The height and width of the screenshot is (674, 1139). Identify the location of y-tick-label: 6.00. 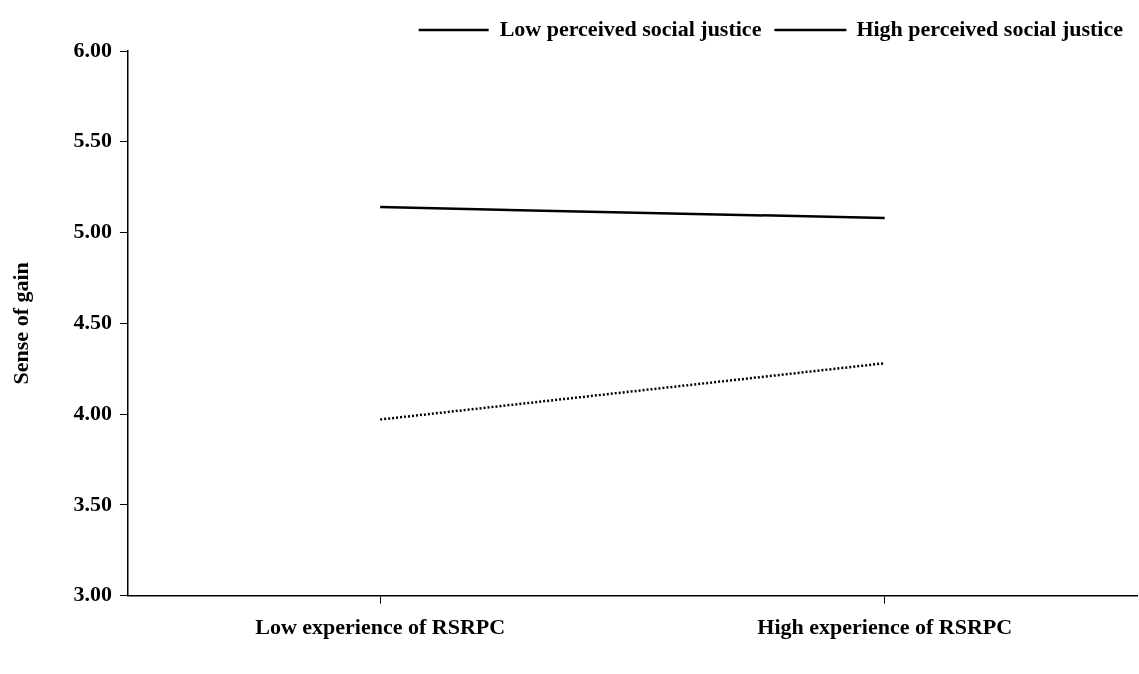
(92, 49).